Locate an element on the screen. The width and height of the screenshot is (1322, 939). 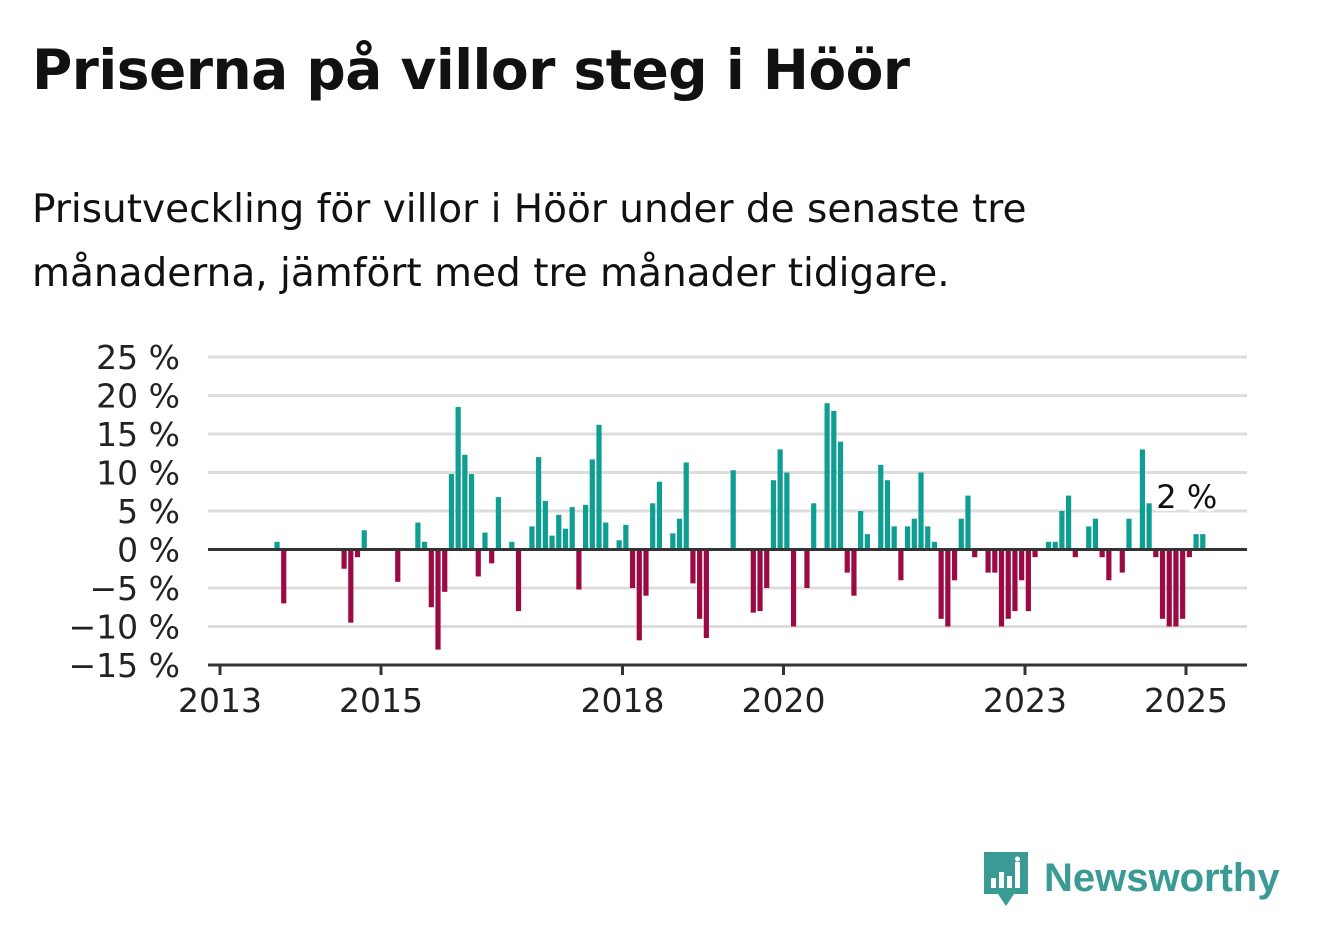
x-tick-label: 2025 is located at coordinates (1186, 700).